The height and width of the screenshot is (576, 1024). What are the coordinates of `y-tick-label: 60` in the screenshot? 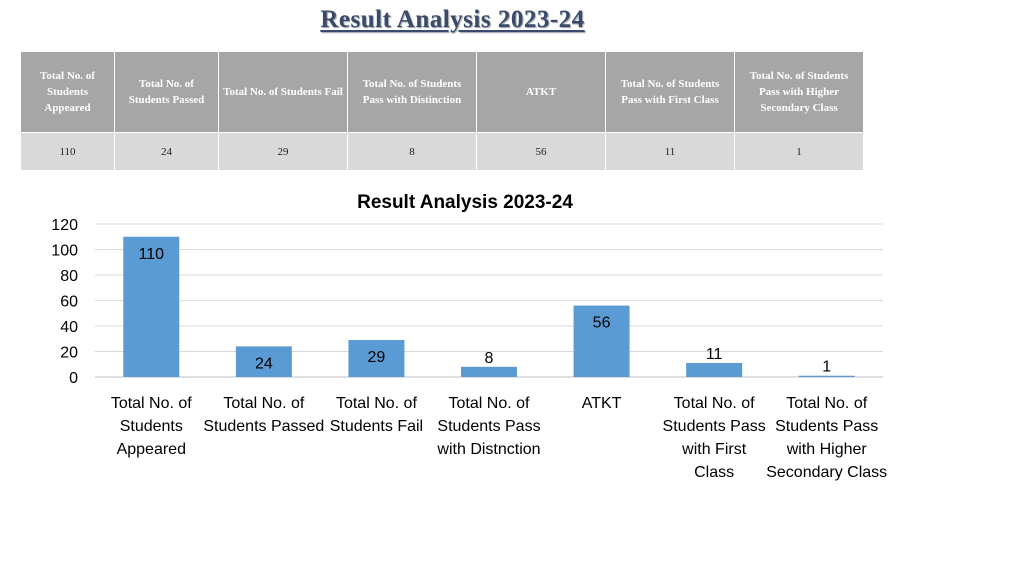 It's located at (69, 302).